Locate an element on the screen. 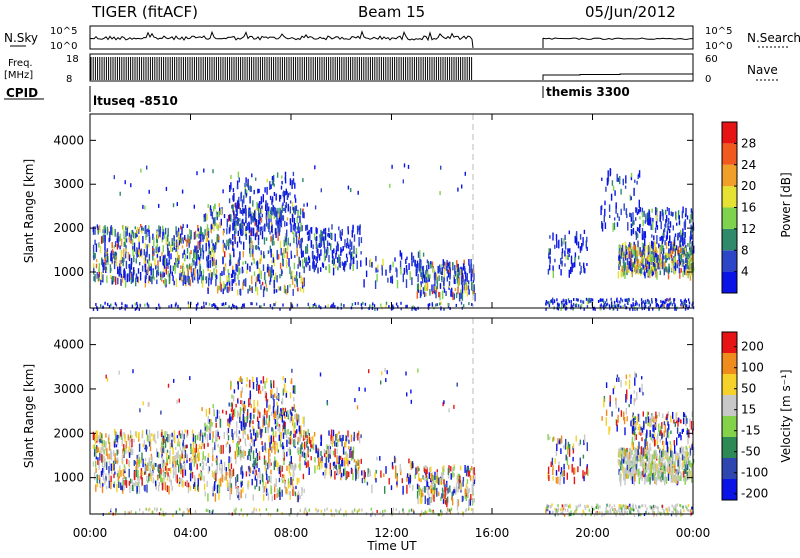 This screenshot has width=800, height=558. nsearch-tick-top: 10^5 is located at coordinates (718, 31).